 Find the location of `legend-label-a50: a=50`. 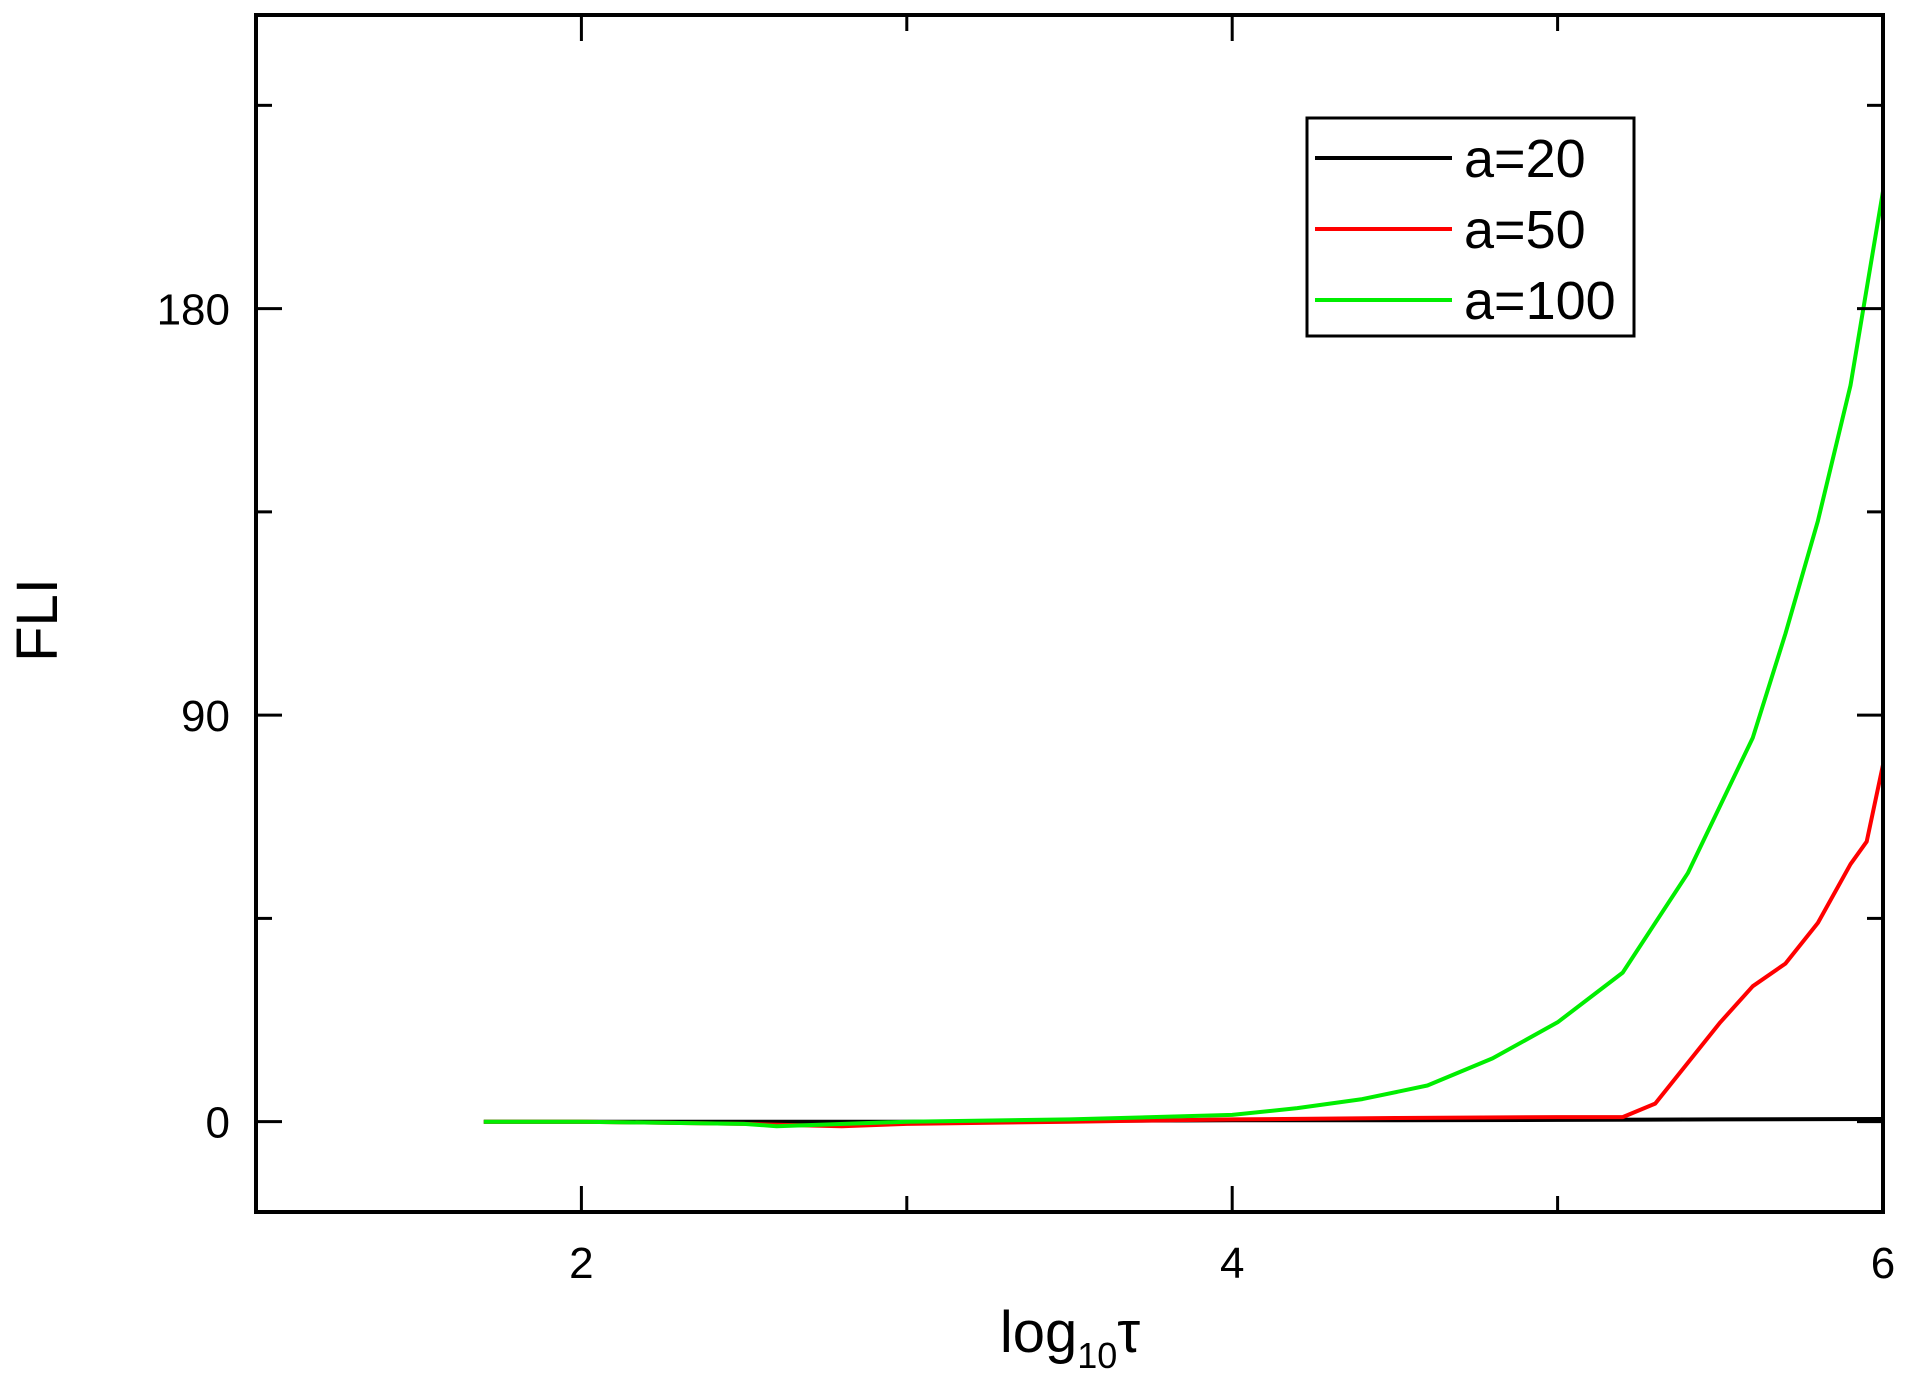

legend-label-a50: a=50 is located at coordinates (1525, 230).